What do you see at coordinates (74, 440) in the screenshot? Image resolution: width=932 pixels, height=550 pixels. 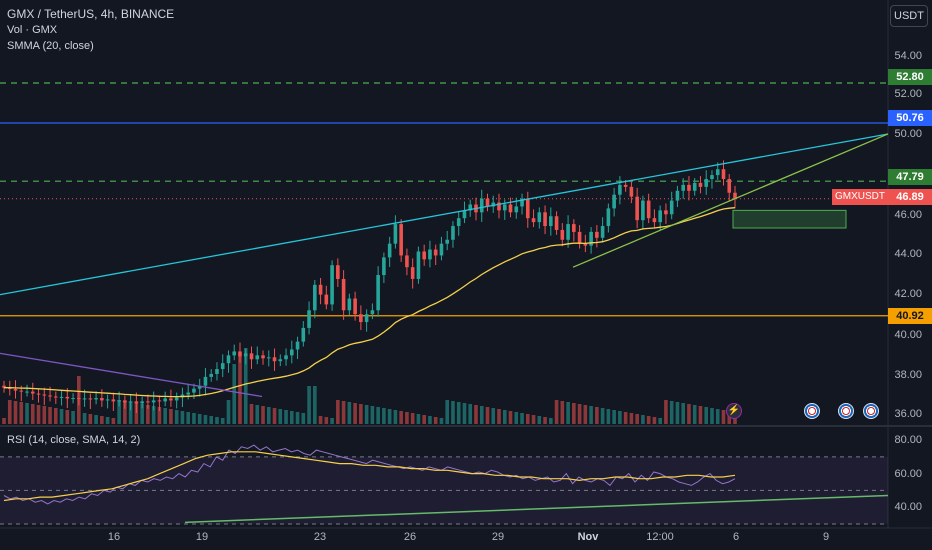 I see `rsi-legend: RSI (14, close, SMA, 14, 2)` at bounding box center [74, 440].